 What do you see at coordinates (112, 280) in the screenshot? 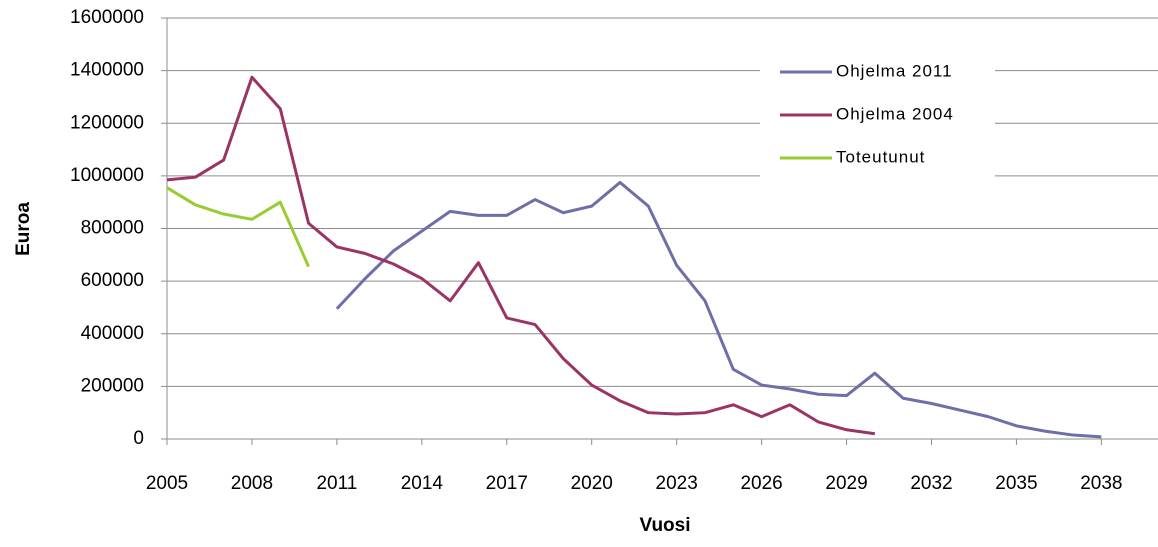
I see `y-tick-label: 600000` at bounding box center [112, 280].